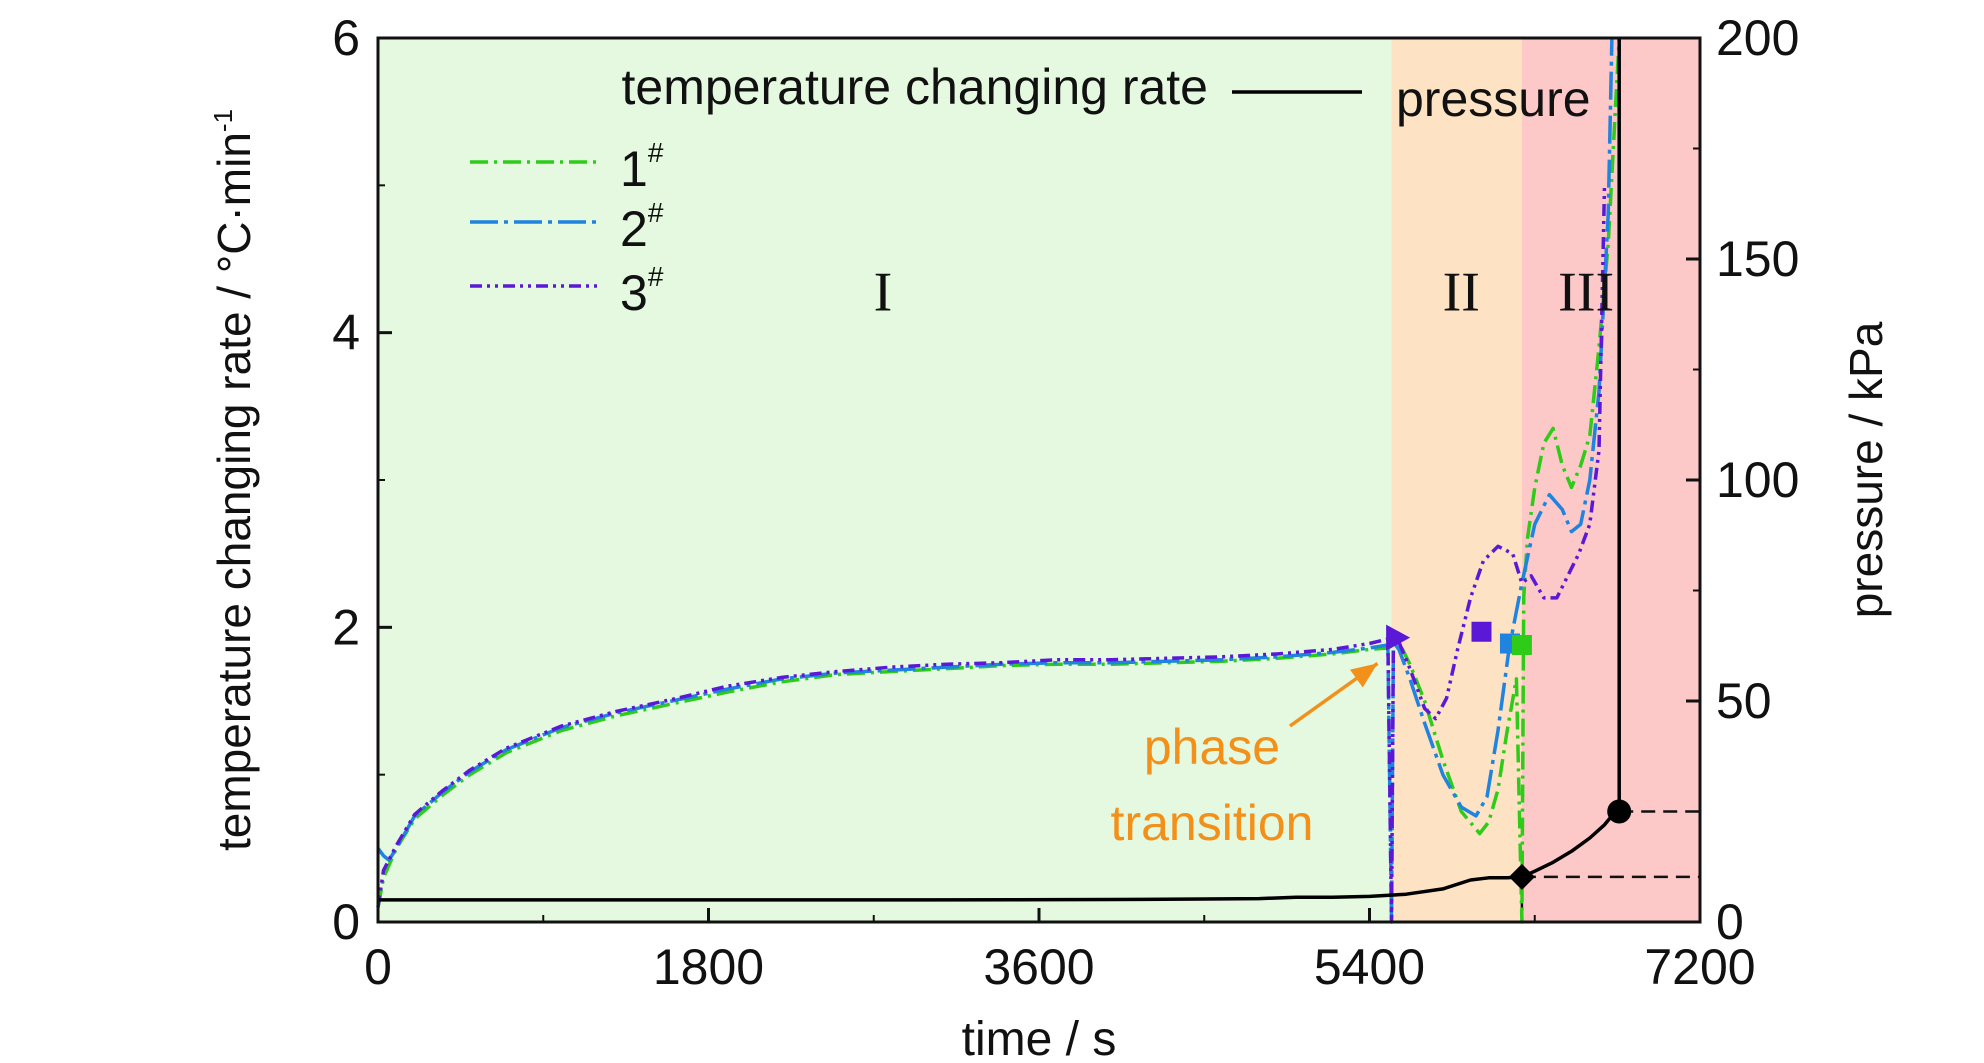 Image resolution: width=1984 pixels, height=1063 pixels. I want to click on y-axis-label: temperature changing rate / °C·min-1, so click(234, 480).